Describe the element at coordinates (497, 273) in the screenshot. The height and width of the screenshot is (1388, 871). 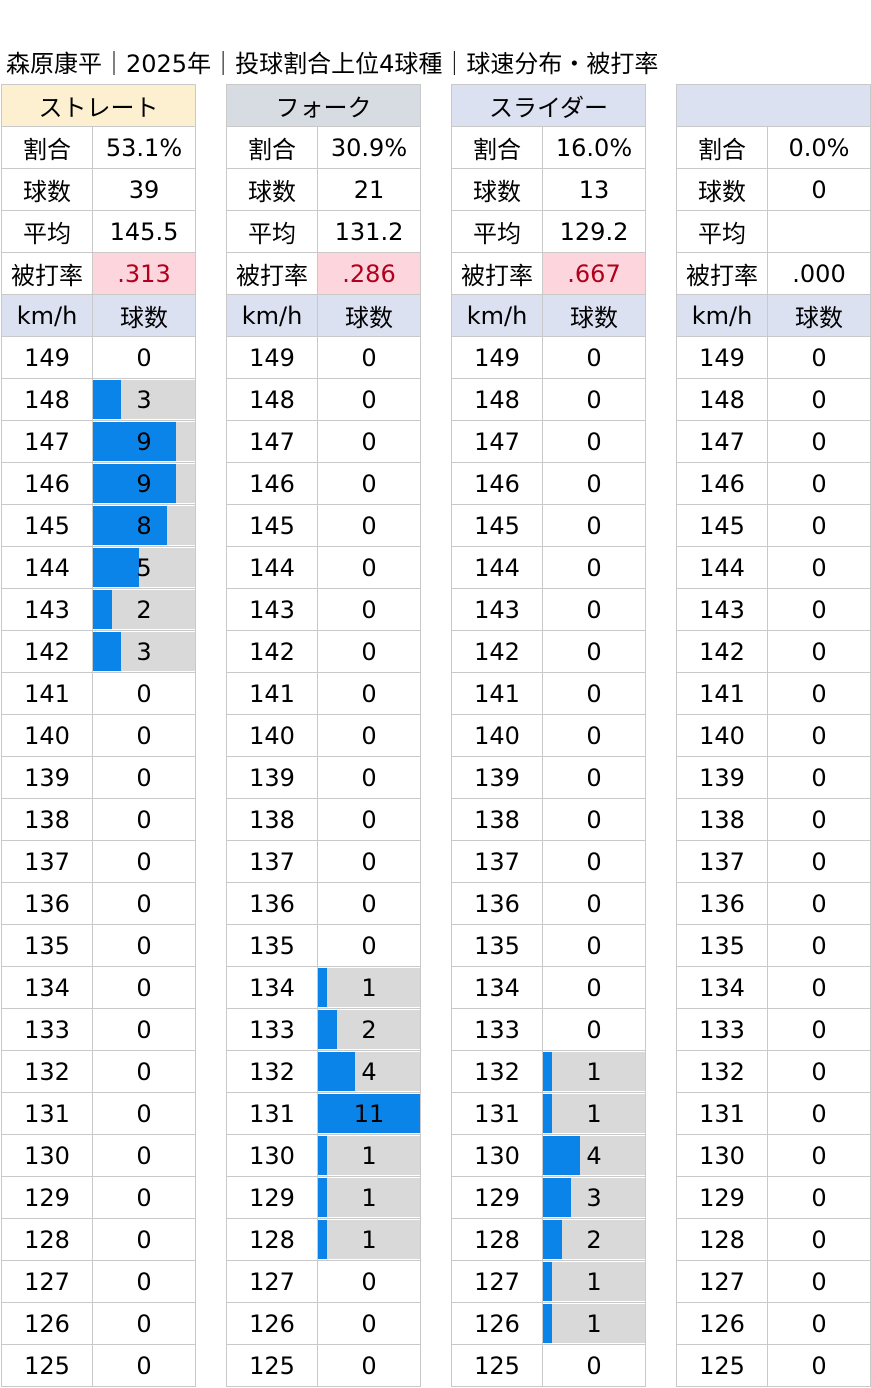
I see `stat-label-hit: 被打率` at that location.